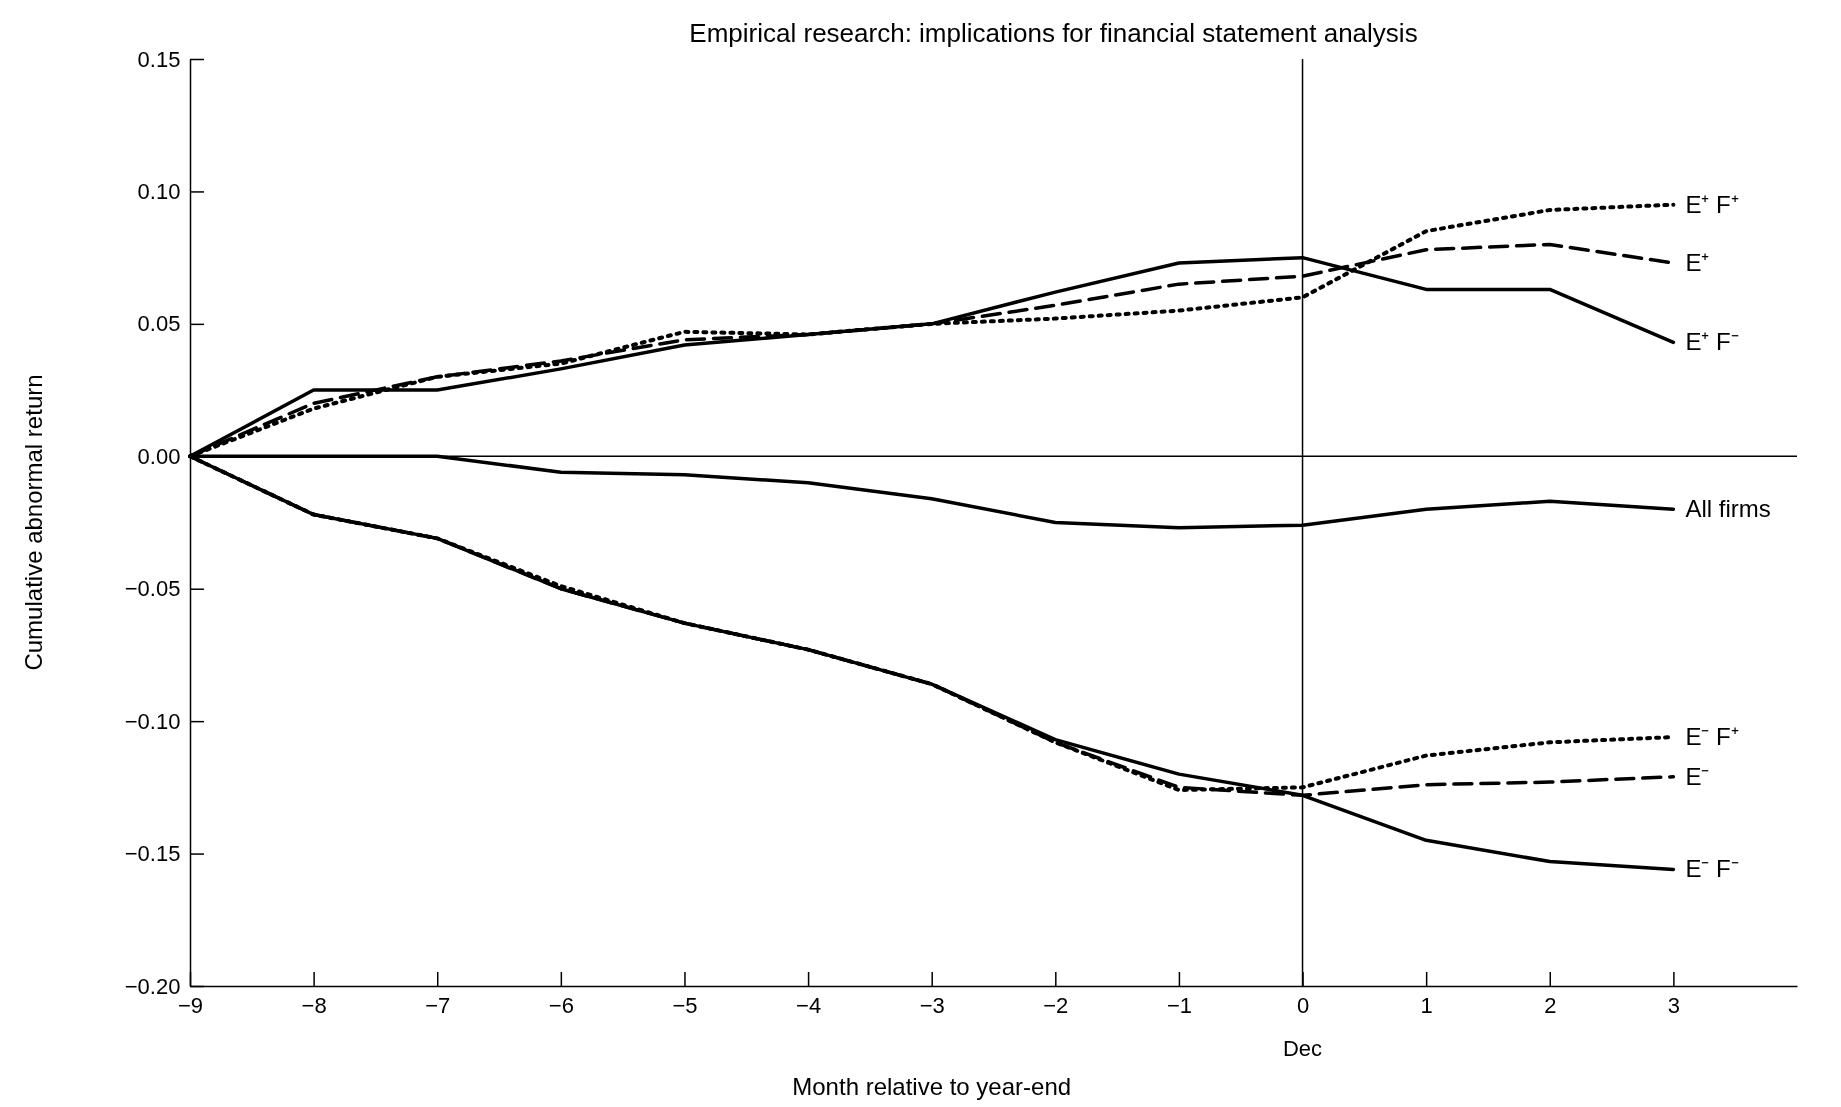  Describe the element at coordinates (152, 721) in the screenshot. I see `y-tick-label: −0.10` at that location.